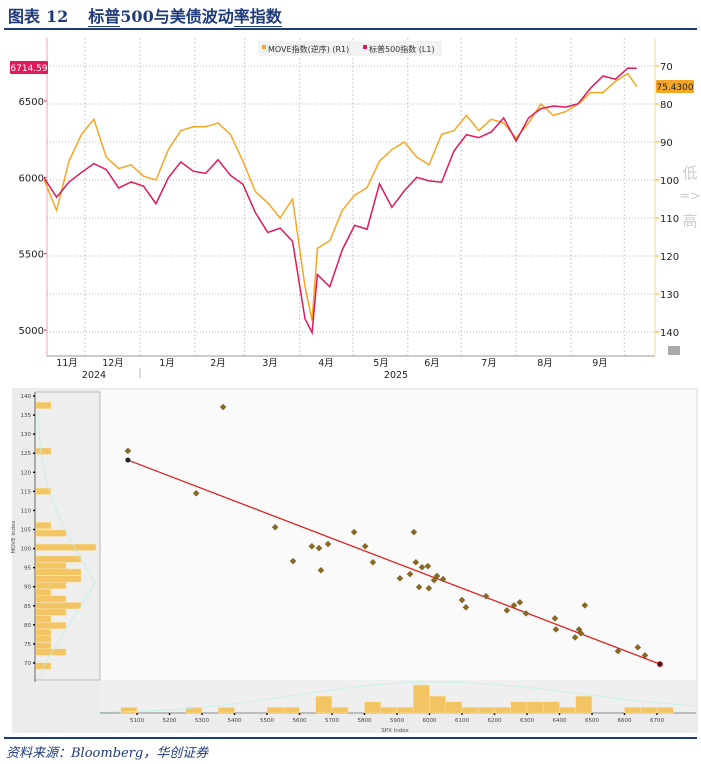  I want to click on left-tick-label: 6000, so click(31, 178).